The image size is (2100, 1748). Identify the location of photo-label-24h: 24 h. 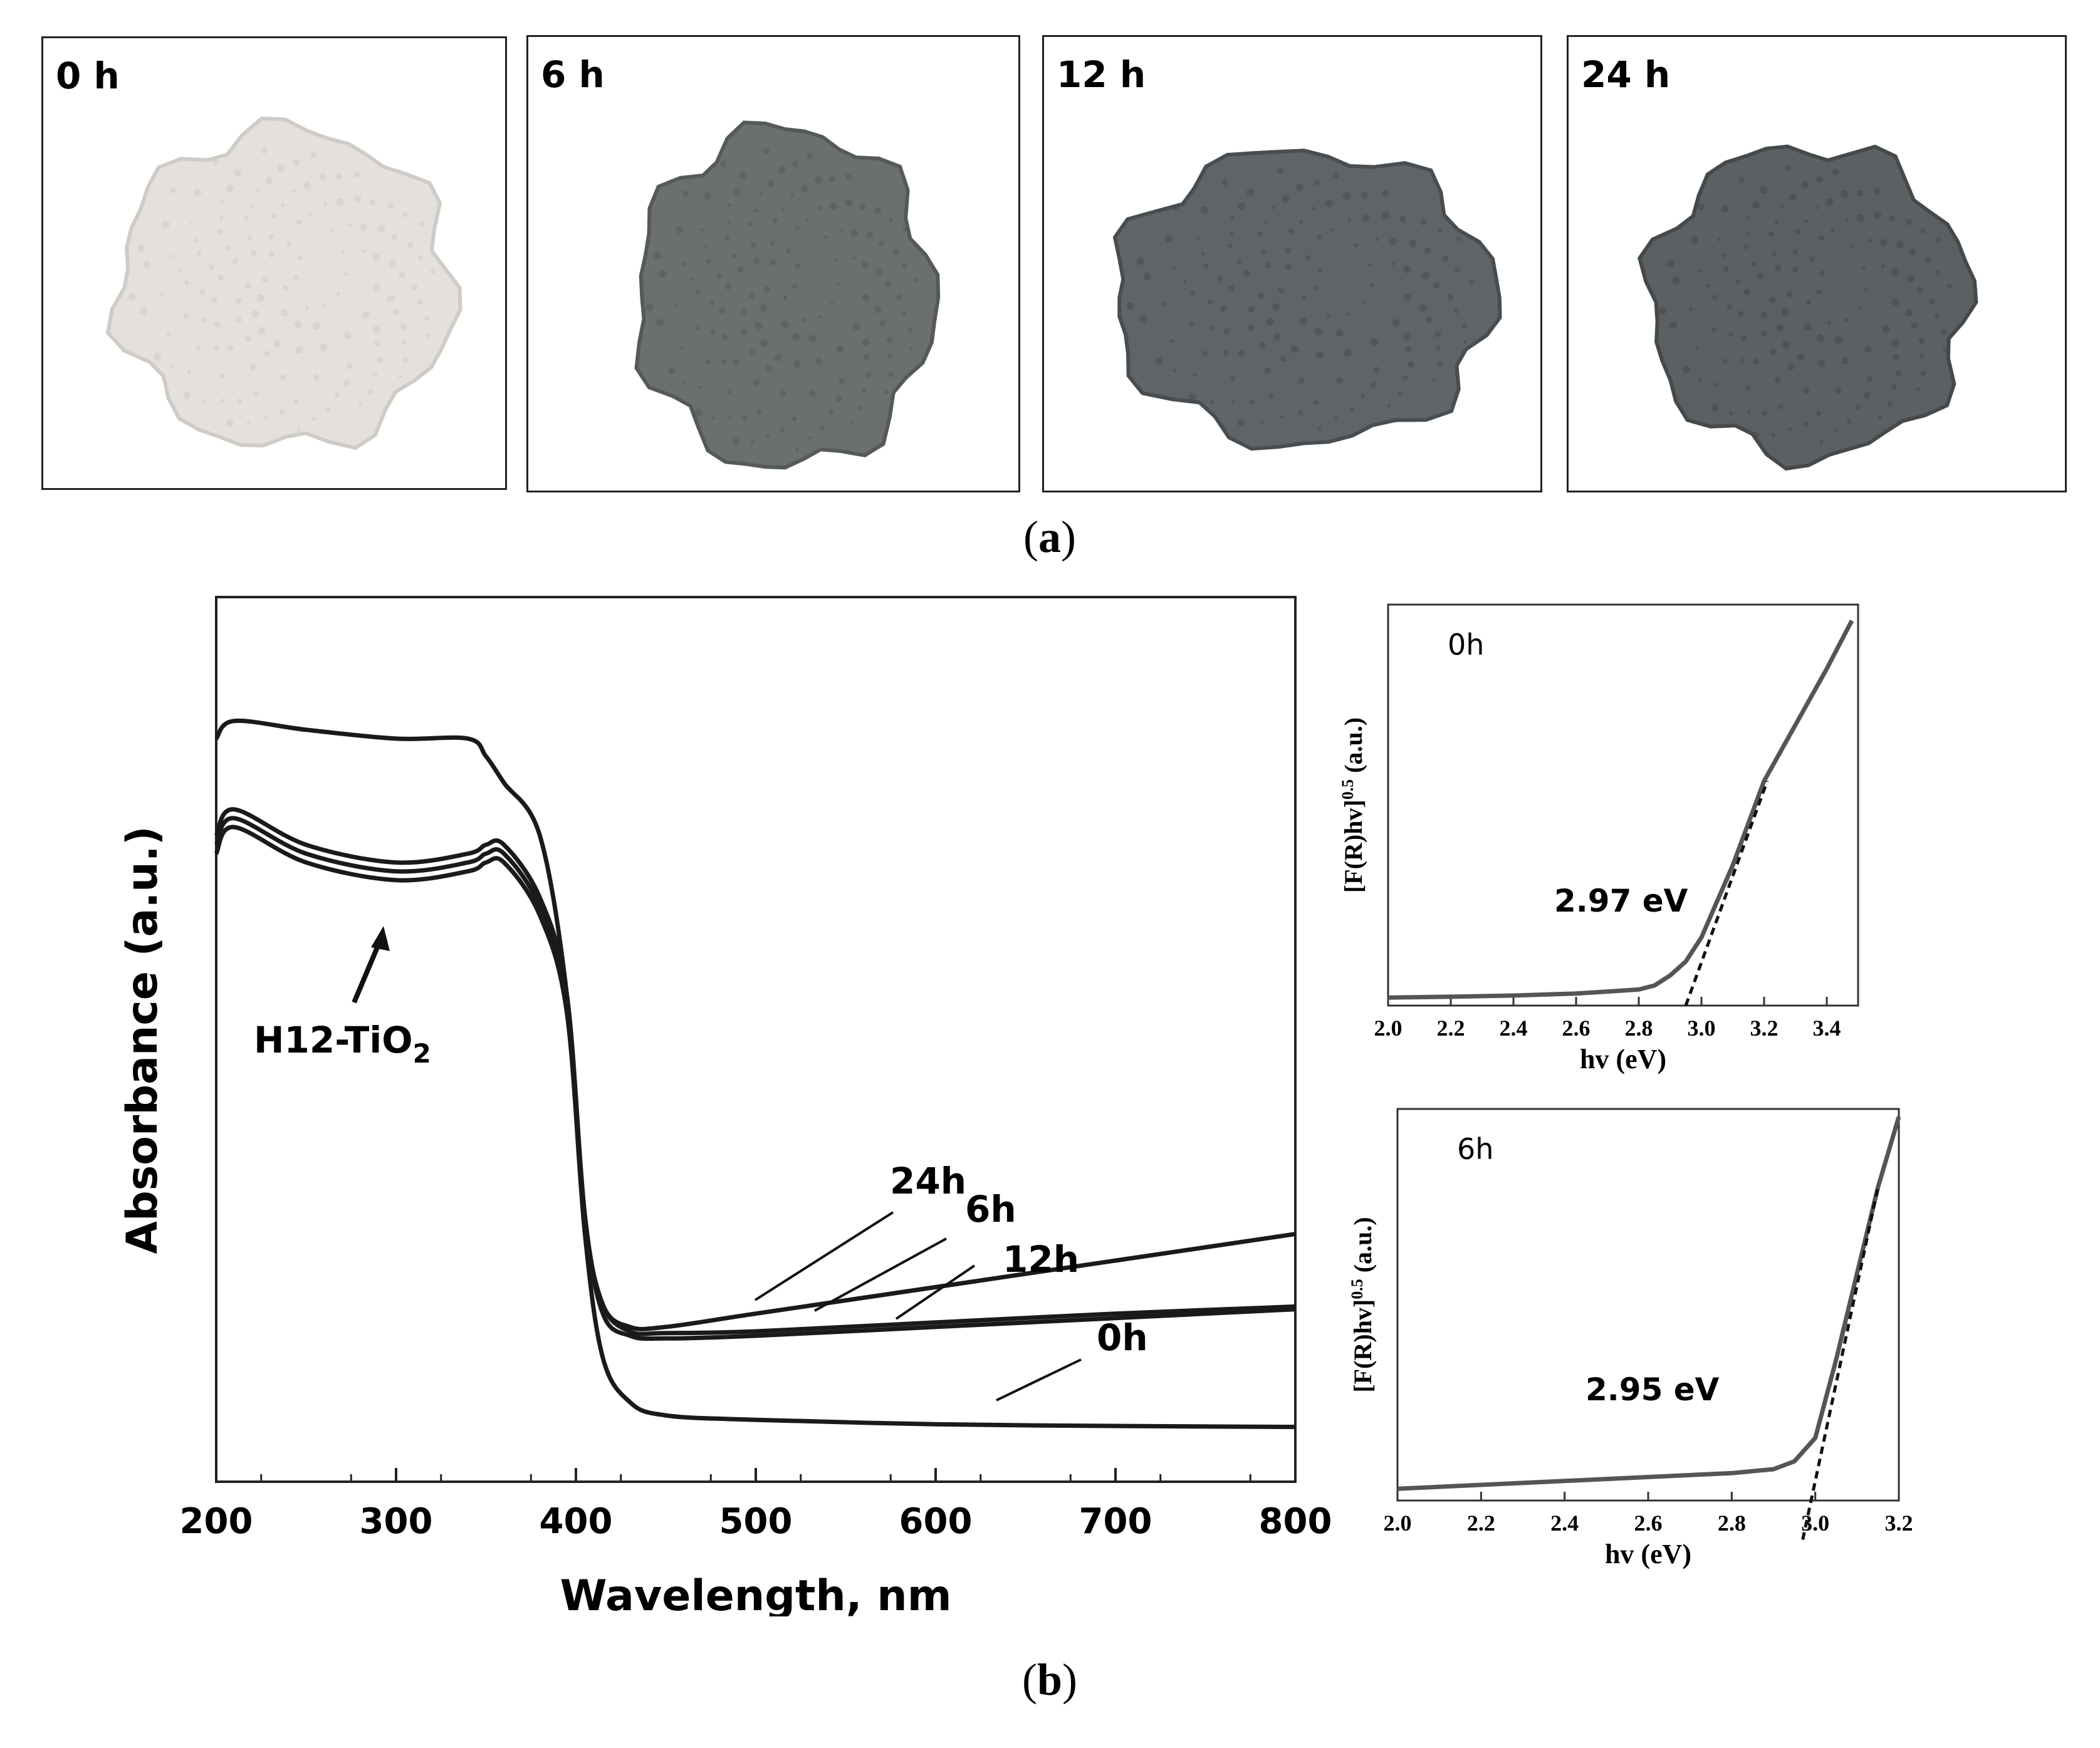
(1626, 74).